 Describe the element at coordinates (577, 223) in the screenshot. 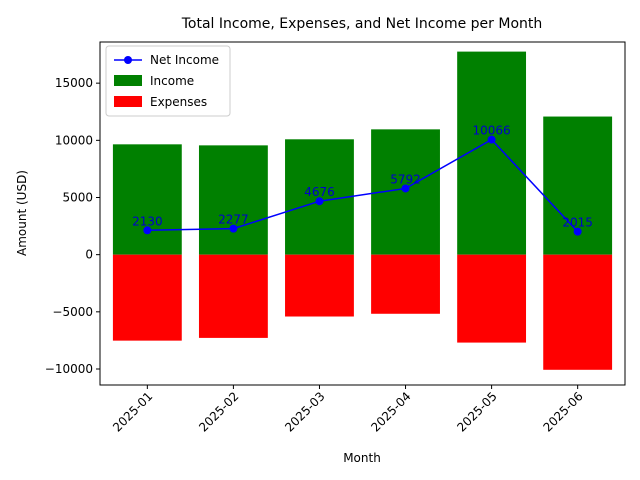

I see `net-income-data-label-2025-06: 2015` at that location.